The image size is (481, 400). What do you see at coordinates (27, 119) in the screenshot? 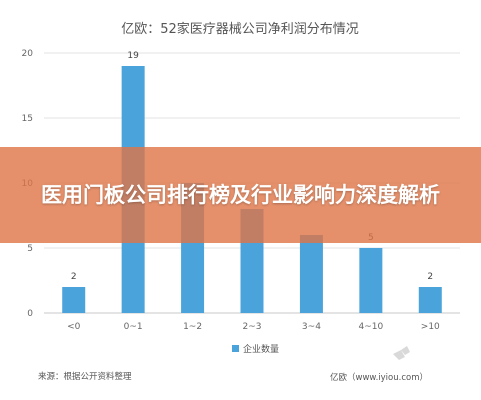
I see `y-tick-label: 15` at bounding box center [27, 119].